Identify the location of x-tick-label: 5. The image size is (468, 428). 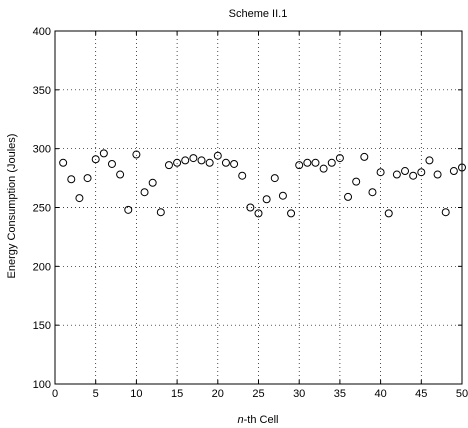
(96, 394).